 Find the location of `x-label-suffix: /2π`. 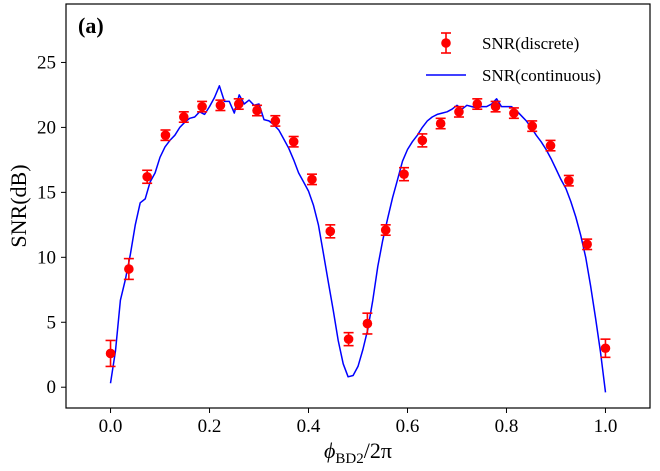

x-label-suffix: /2π is located at coordinates (378, 450).